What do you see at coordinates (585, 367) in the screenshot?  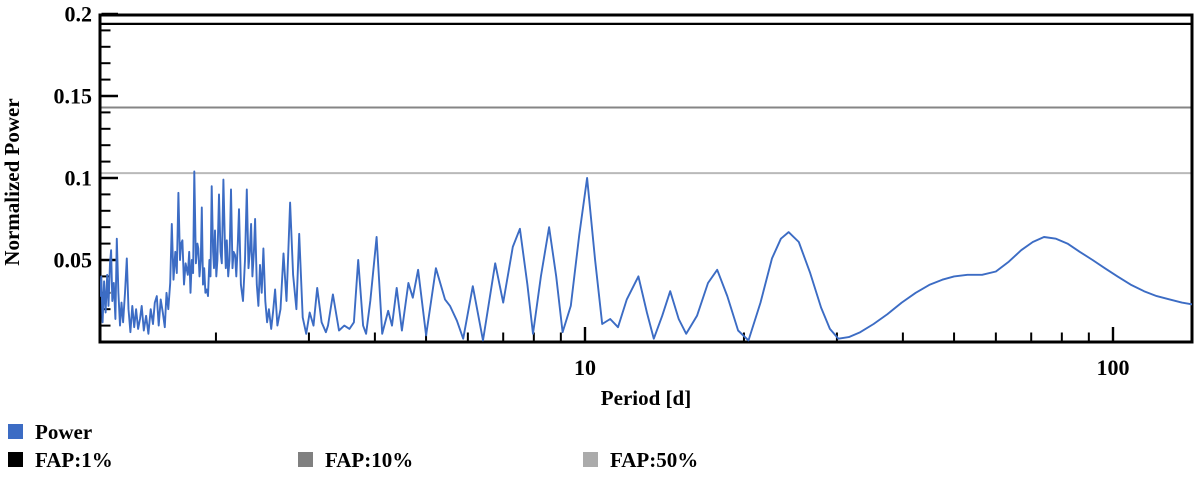 I see `x-axis-tick-label: 10` at bounding box center [585, 367].